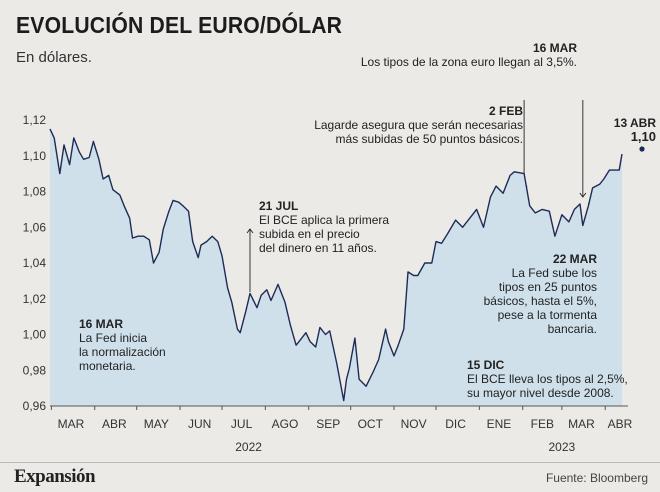 Image resolution: width=660 pixels, height=492 pixels. I want to click on source-note: Fuente: Bloomberg, so click(596, 478).